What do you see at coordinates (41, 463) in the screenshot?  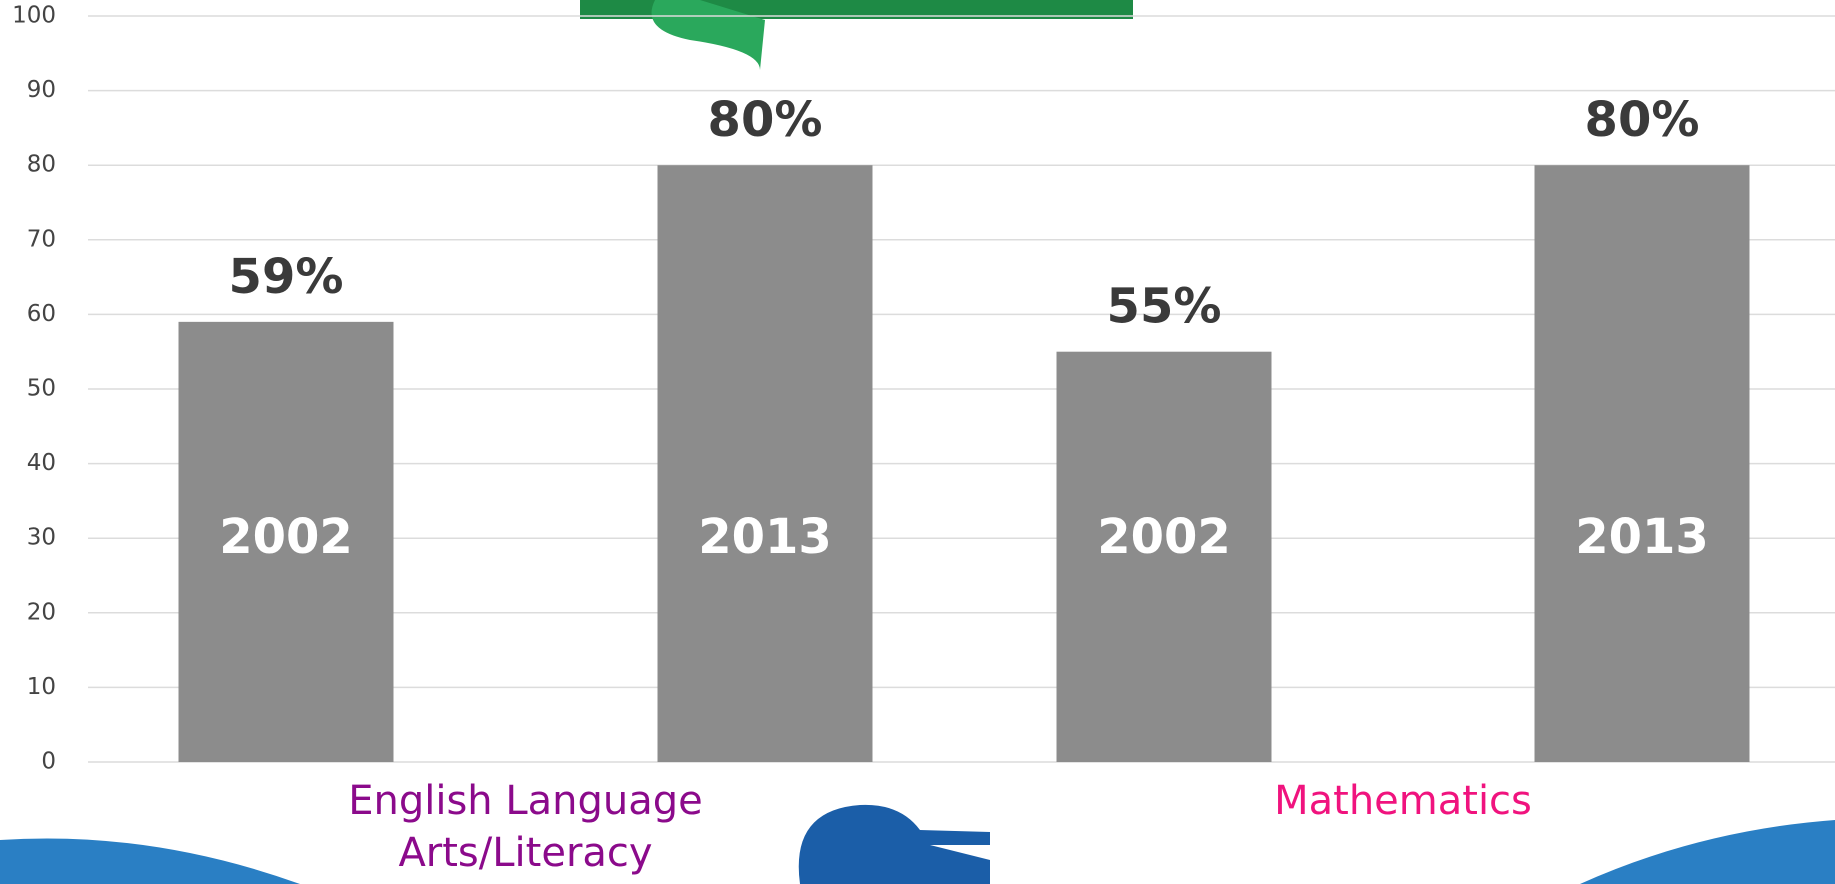 I see `y-tick-label: 40` at bounding box center [41, 463].